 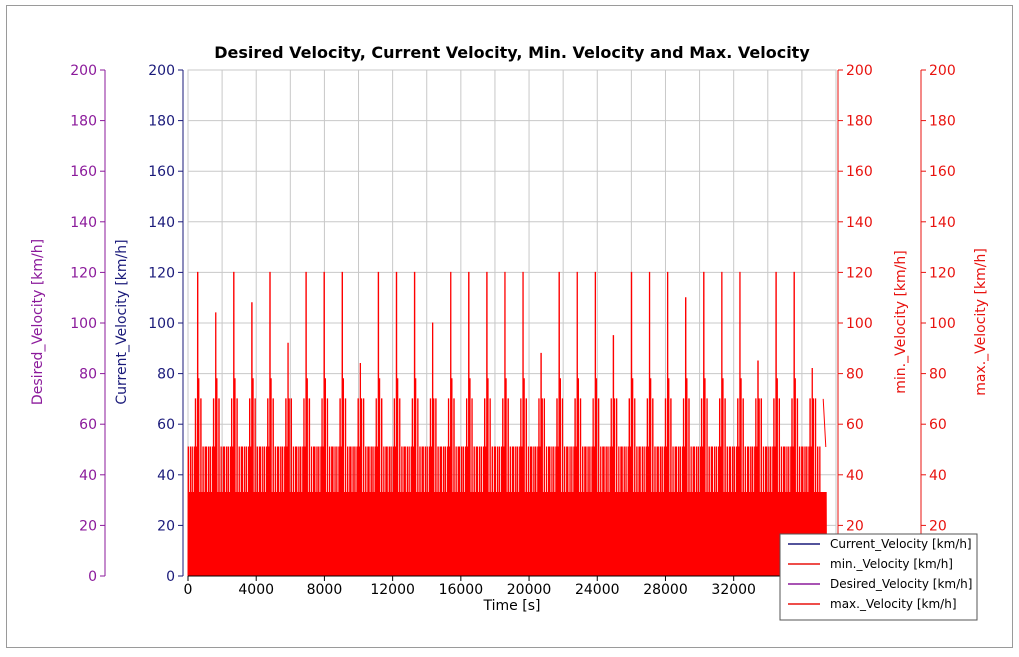 I want to click on x-axis-label: Time [s], so click(x=512, y=606).